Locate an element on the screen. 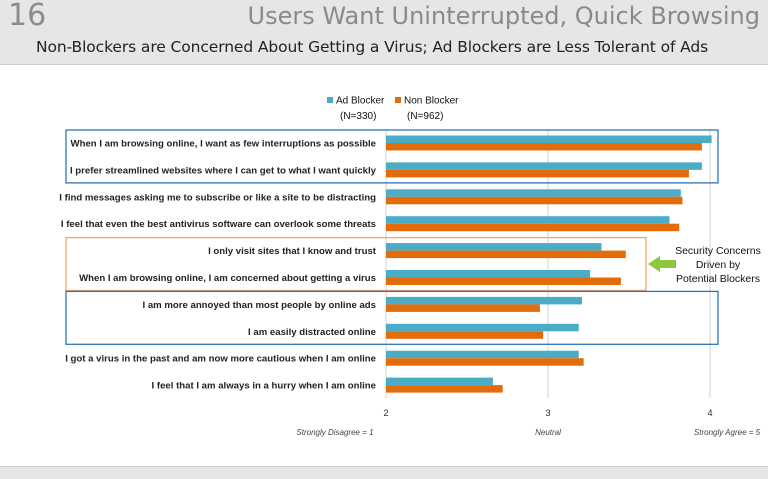  scale-anchor-label: Neutral is located at coordinates (548, 432).